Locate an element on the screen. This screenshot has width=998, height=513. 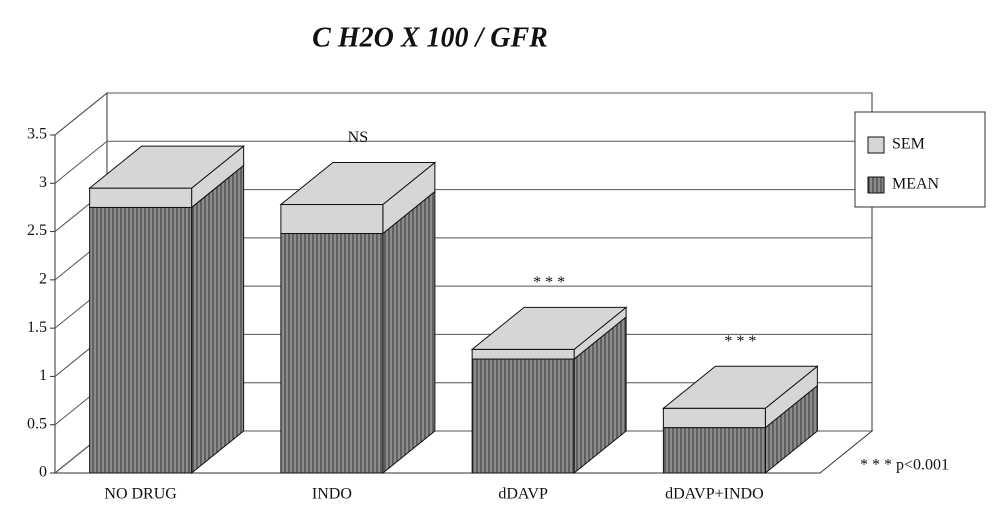
legend-label: MEAN is located at coordinates (916, 184).